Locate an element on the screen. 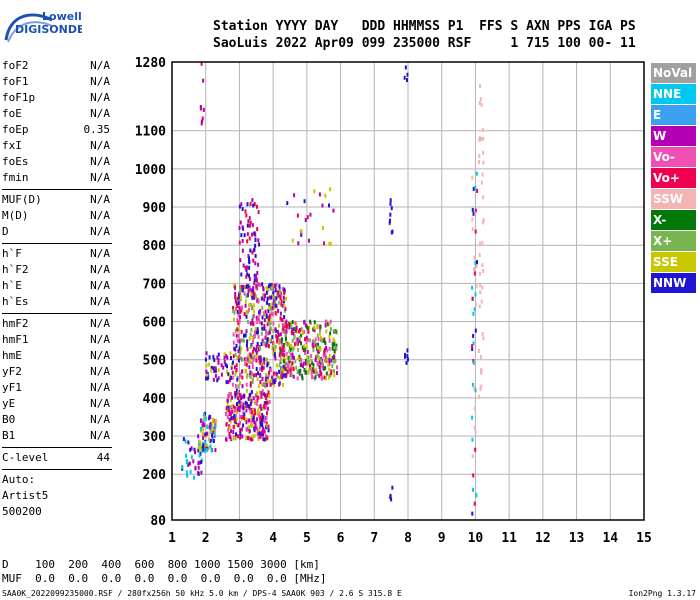 This screenshot has width=700, height=600. param-row: h`F2 N/A is located at coordinates (57, 270).